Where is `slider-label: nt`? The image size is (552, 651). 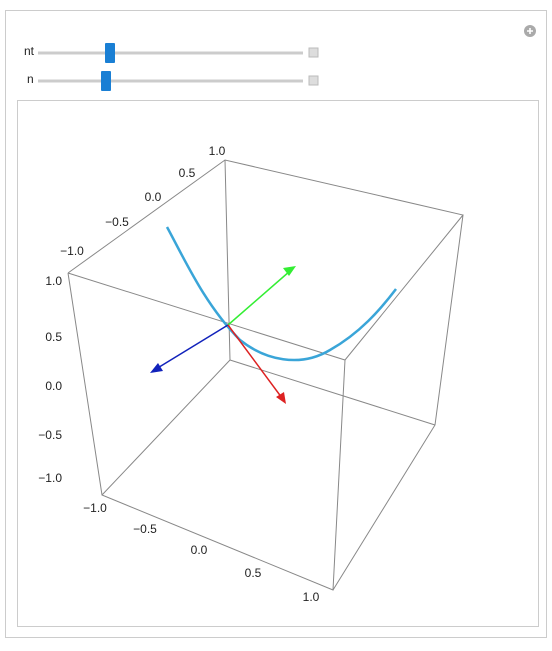 slider-label: nt is located at coordinates (29, 51).